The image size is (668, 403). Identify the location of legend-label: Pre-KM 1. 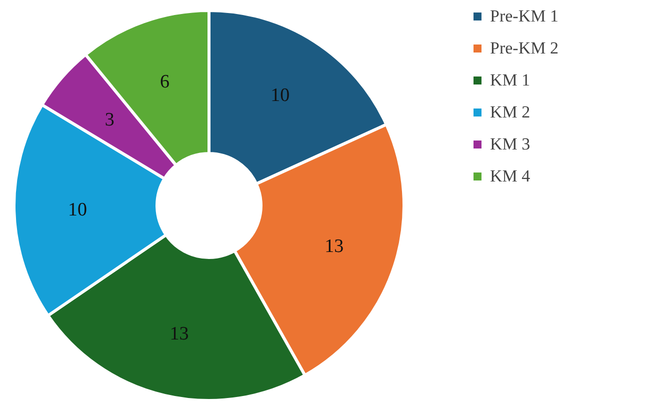
(524, 16).